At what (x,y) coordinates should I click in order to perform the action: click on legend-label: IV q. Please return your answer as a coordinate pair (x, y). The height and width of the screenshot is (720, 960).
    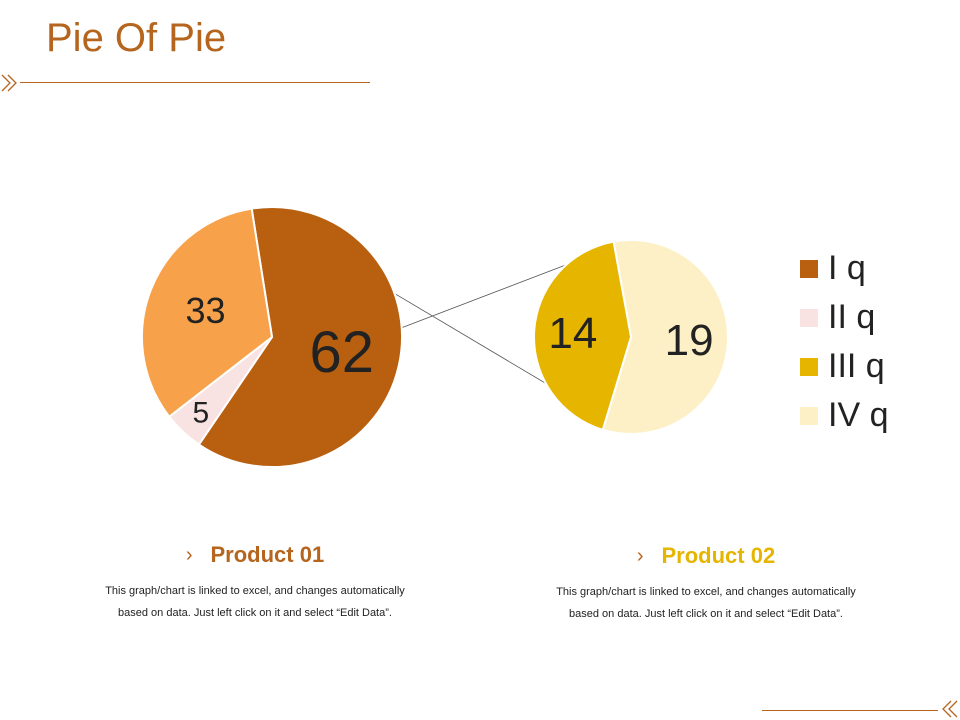
    Looking at the image, I should click on (858, 415).